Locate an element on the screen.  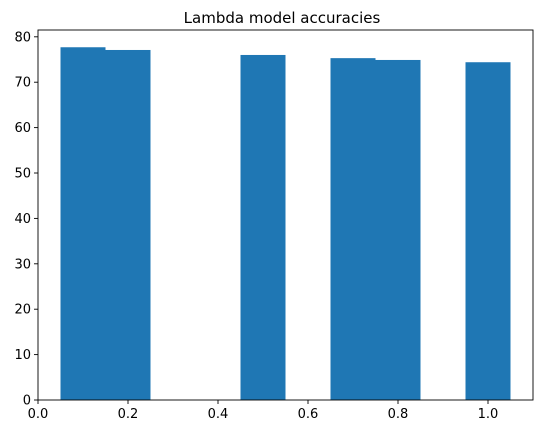
y-axis-ticks: 0 10 20 30 40 50 60 70 80 is located at coordinates (26, 219).